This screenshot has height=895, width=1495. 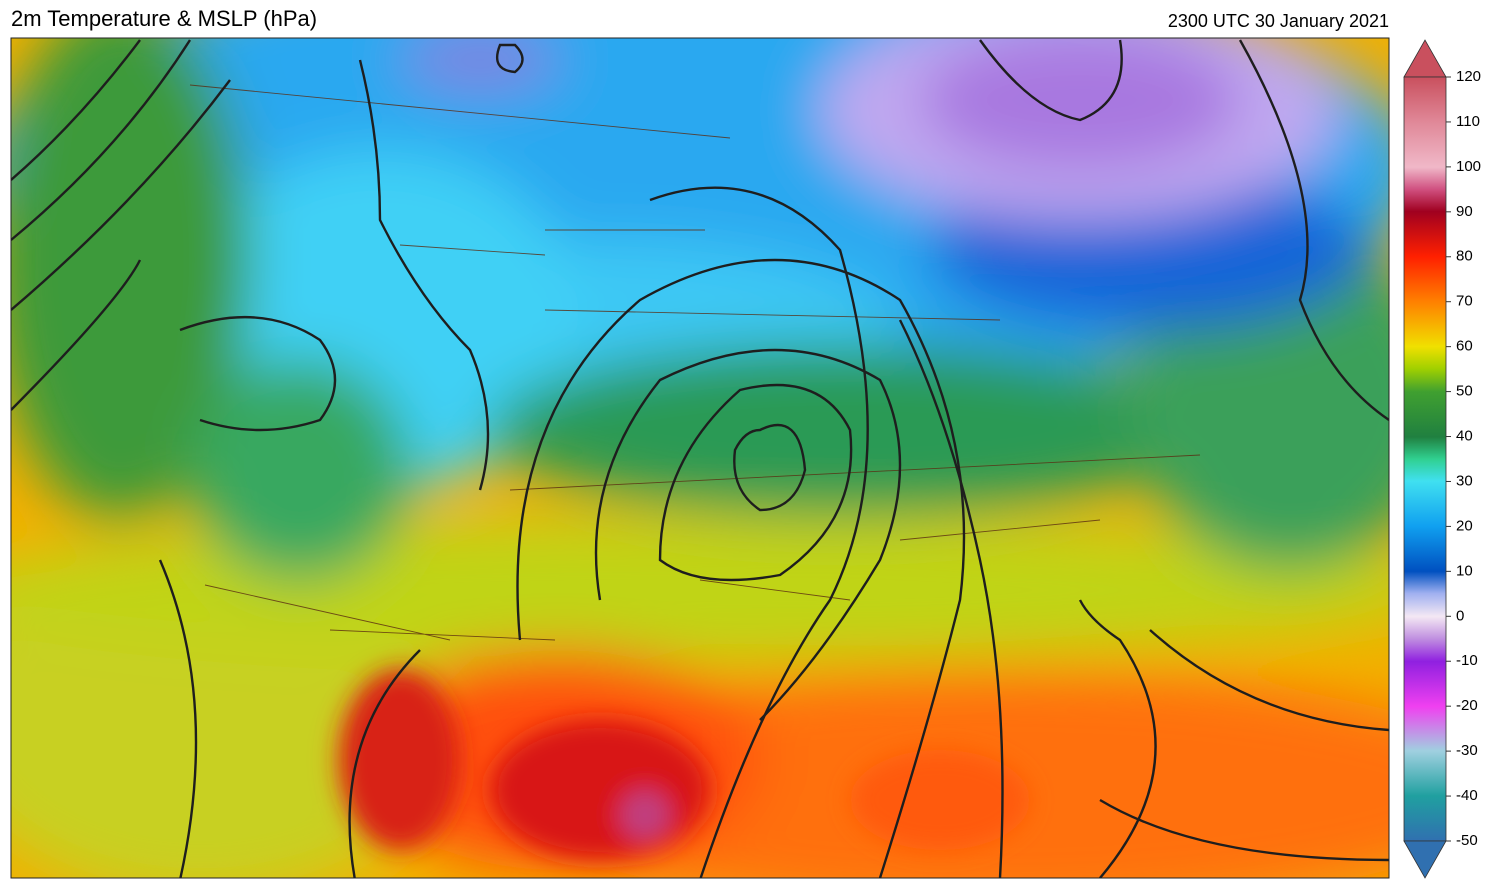 What do you see at coordinates (1464, 480) in the screenshot?
I see `colorbar-tick-label: 30` at bounding box center [1464, 480].